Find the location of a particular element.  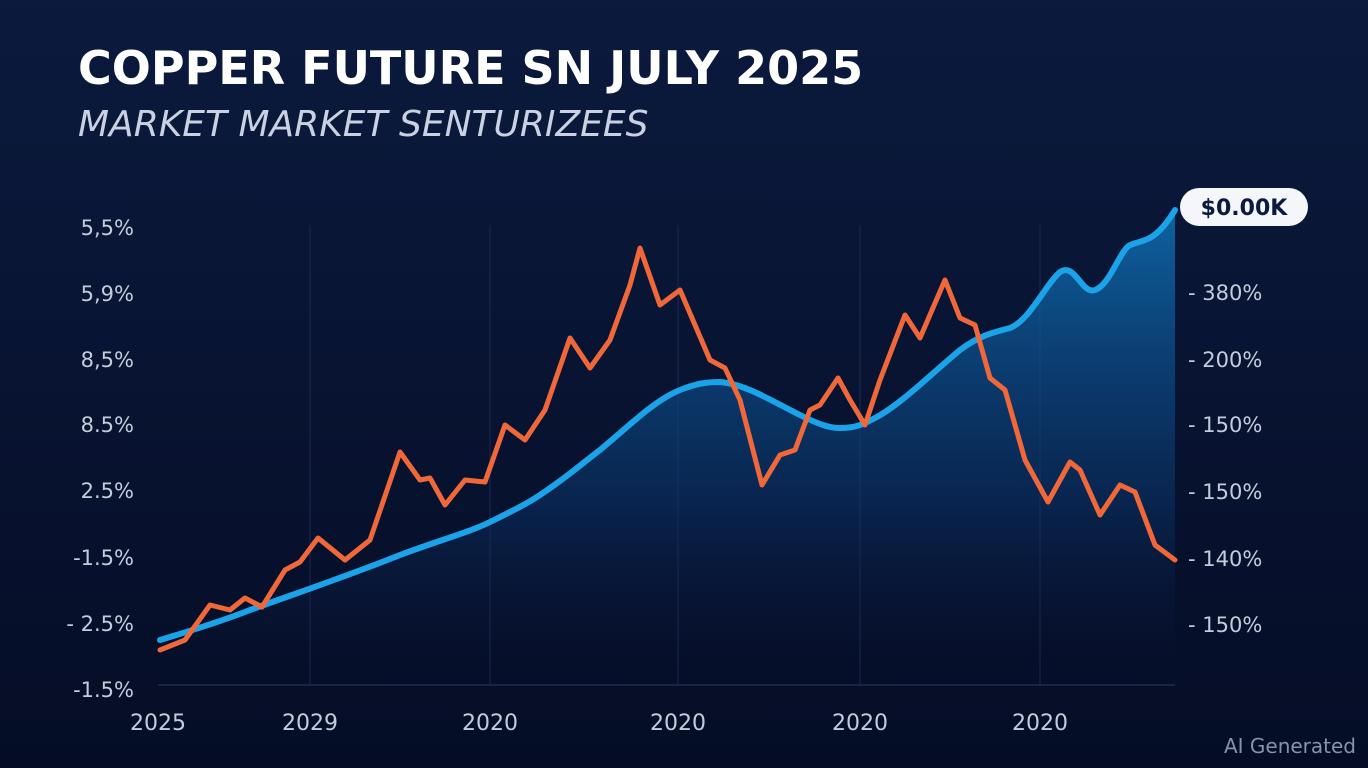

y-tick-label: 5,5% is located at coordinates (107, 228).